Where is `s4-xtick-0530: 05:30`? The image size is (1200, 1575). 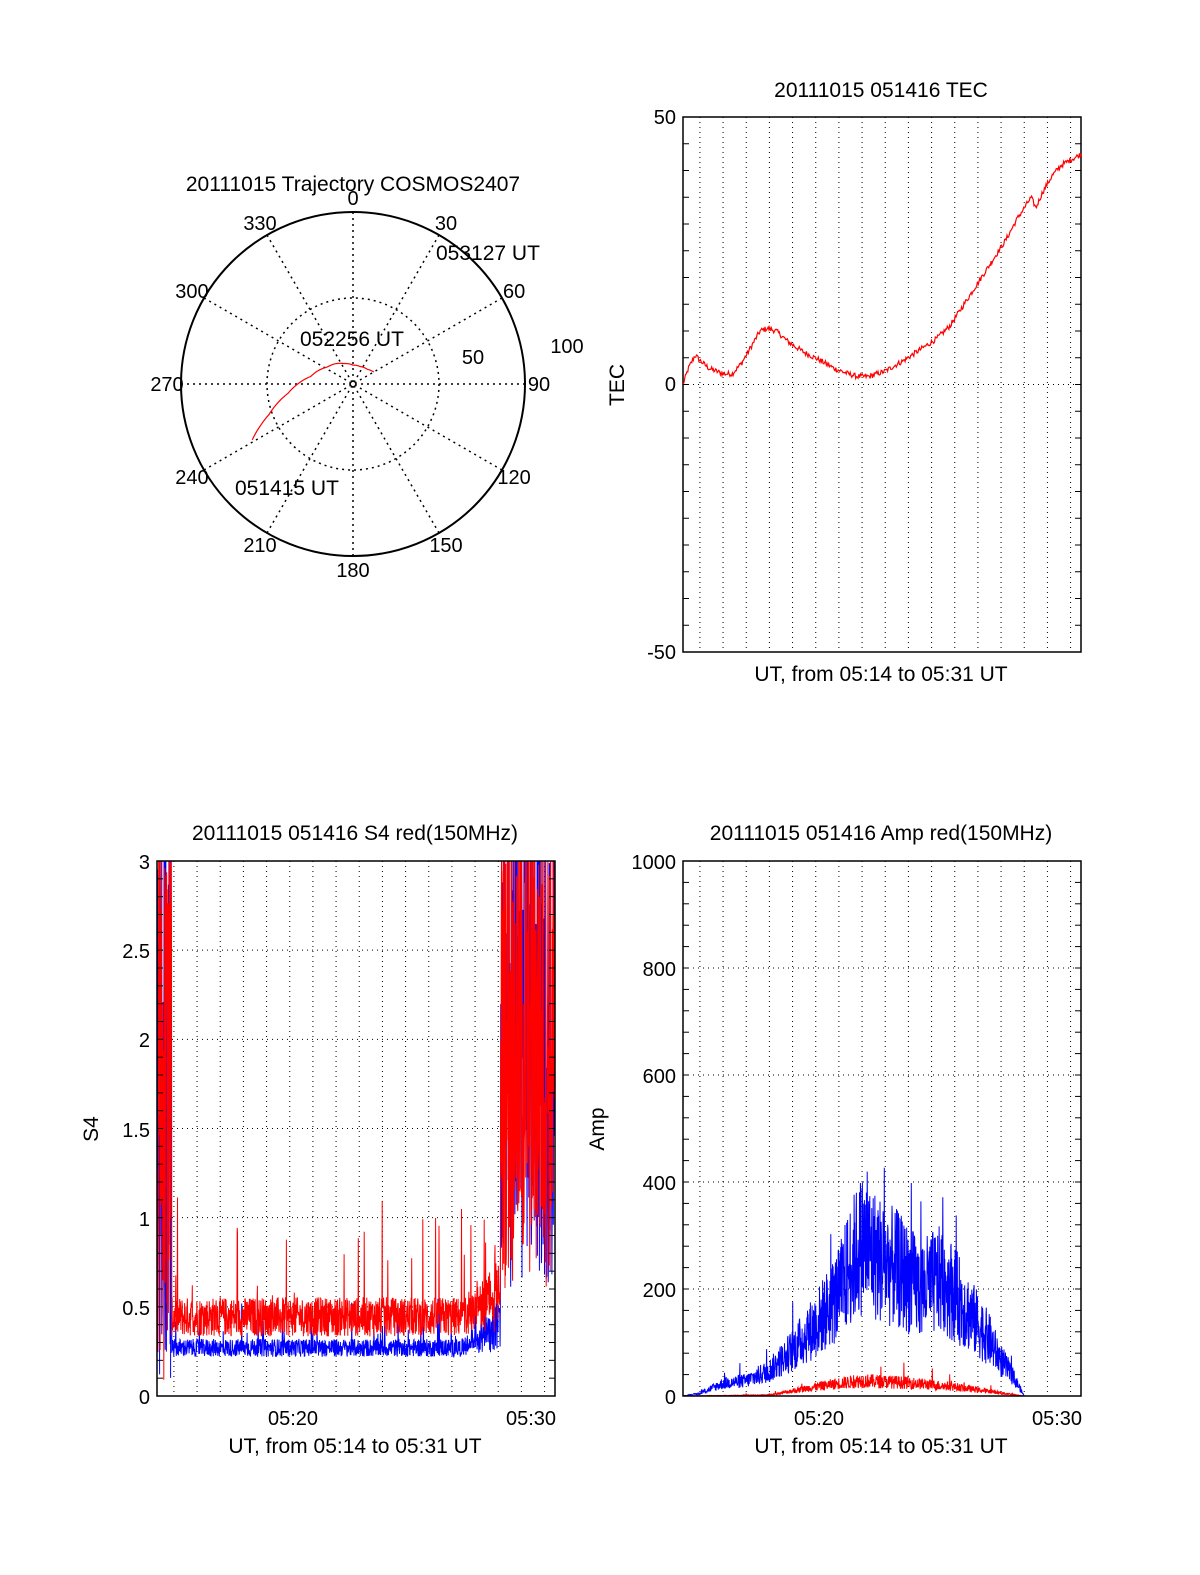 s4-xtick-0530: 05:30 is located at coordinates (531, 1419).